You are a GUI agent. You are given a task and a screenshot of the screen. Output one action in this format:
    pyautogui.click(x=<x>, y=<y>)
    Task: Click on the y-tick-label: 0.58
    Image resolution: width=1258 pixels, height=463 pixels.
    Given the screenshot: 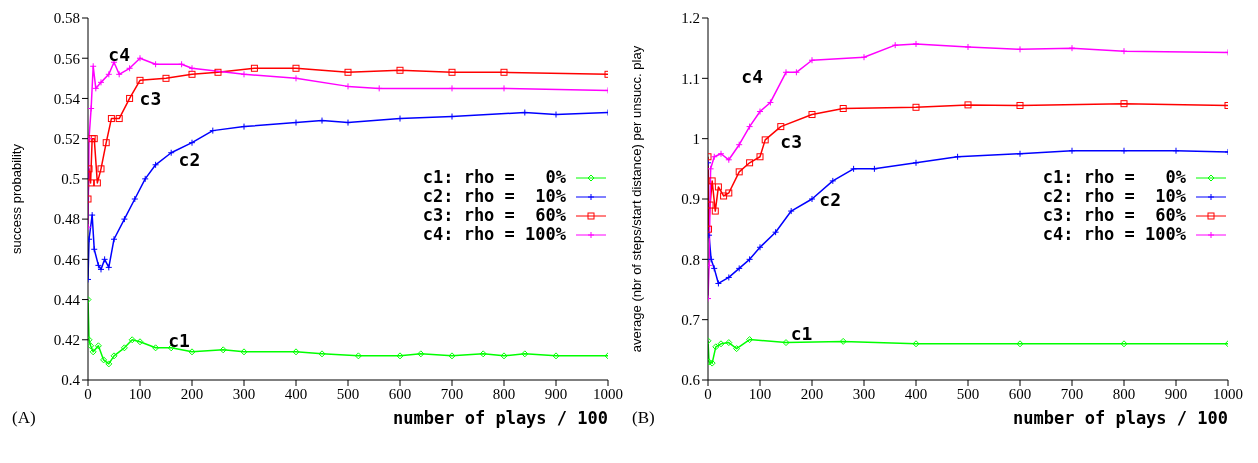 What is the action you would take?
    pyautogui.click(x=66, y=18)
    